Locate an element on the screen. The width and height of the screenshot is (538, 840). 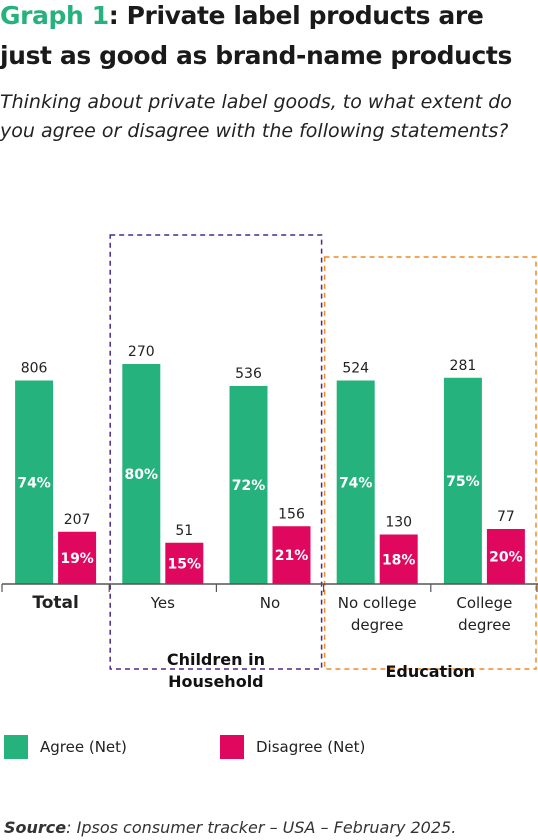
base-size-label: 77 is located at coordinates (506, 517).